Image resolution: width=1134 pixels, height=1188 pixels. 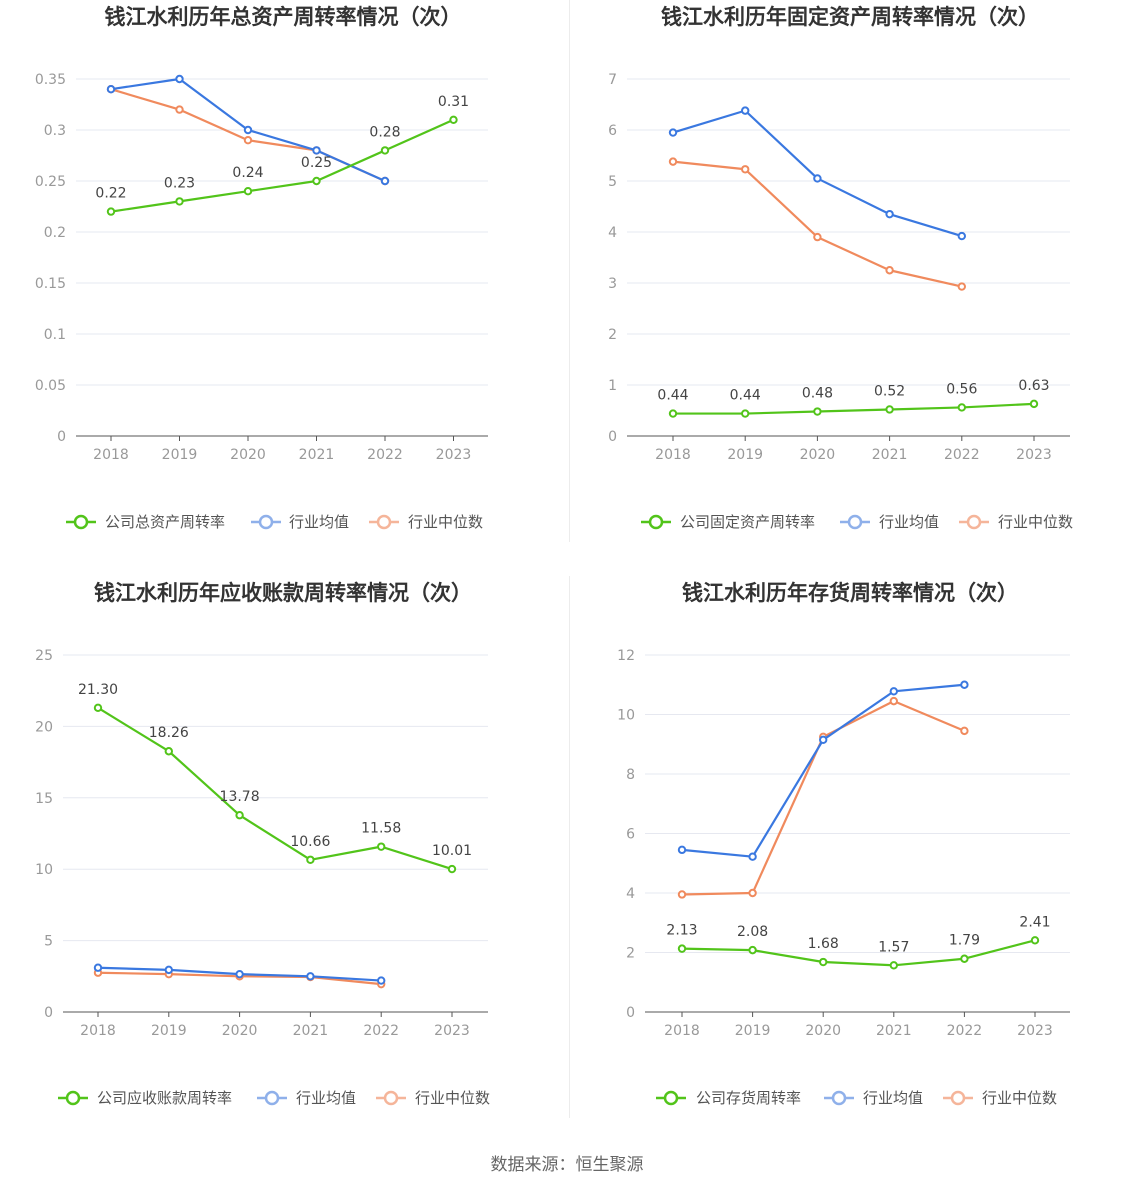 What do you see at coordinates (247, 173) in the screenshot?
I see `data-label: 0.24` at bounding box center [247, 173].